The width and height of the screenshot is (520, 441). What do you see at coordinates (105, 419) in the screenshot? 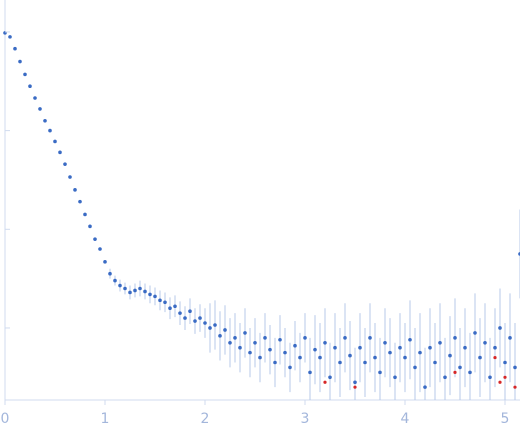
I see `x-tick-label: 1` at bounding box center [105, 419].